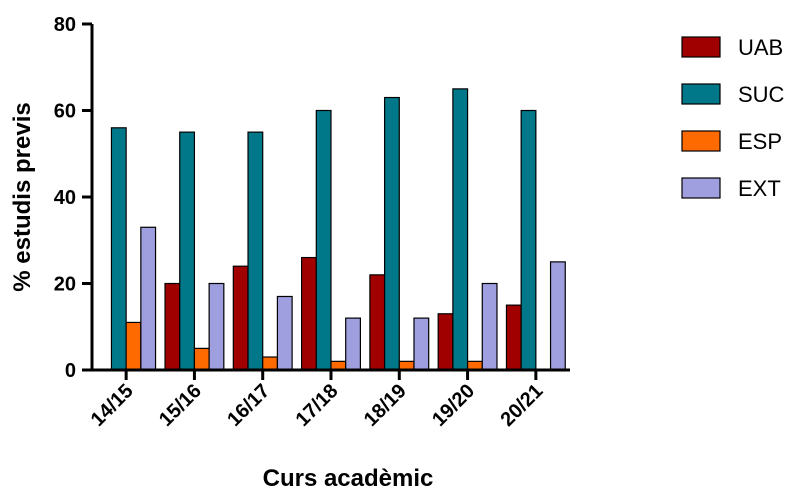  What do you see at coordinates (65, 25) in the screenshot?
I see `y-tick-label: 80` at bounding box center [65, 25].